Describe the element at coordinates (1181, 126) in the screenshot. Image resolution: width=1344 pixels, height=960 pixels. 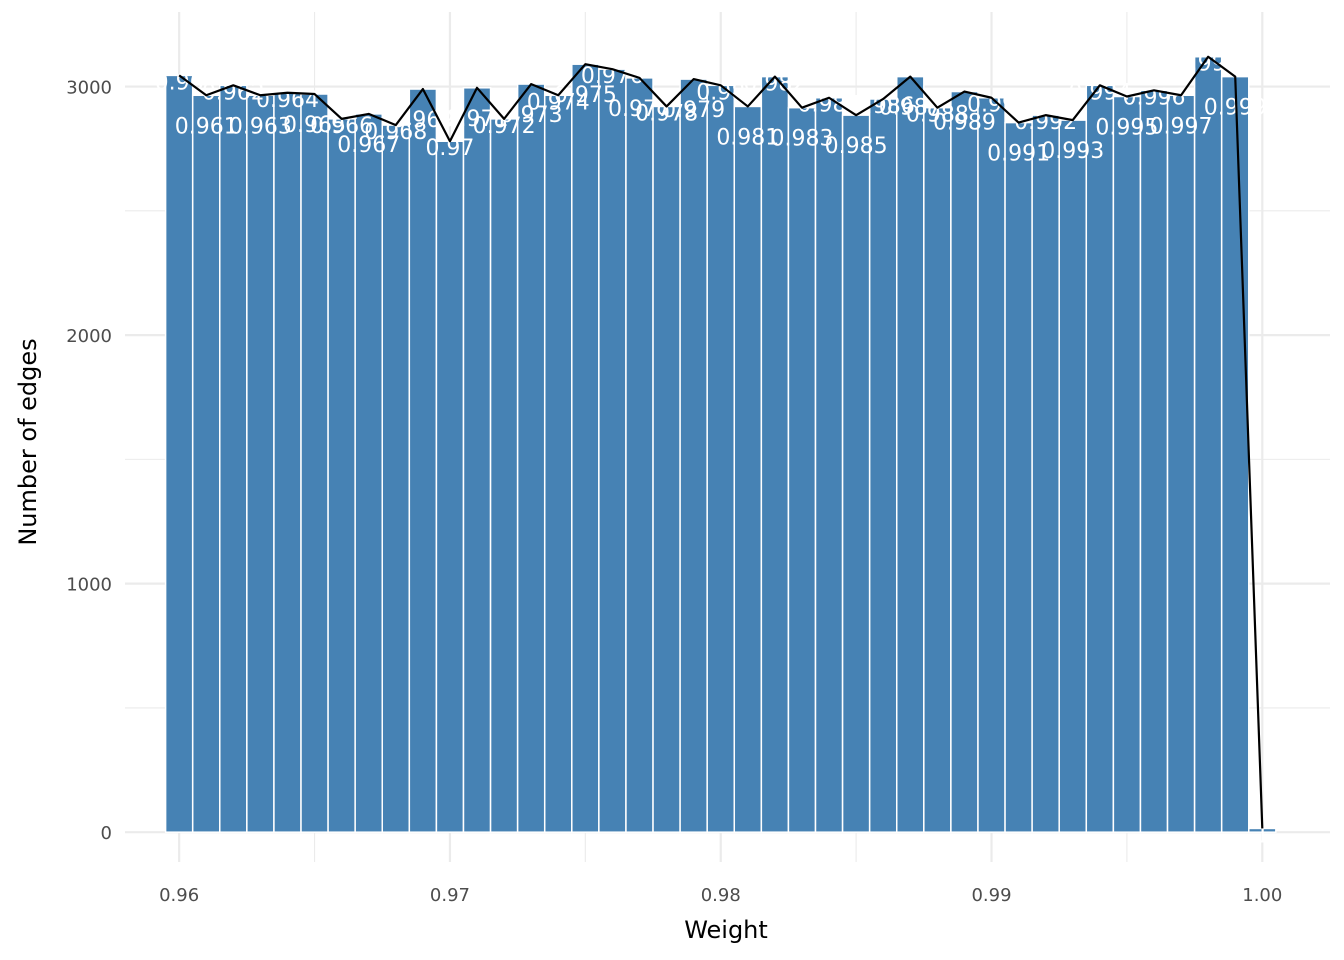
I see `bar-value-label: 0.997` at that location.